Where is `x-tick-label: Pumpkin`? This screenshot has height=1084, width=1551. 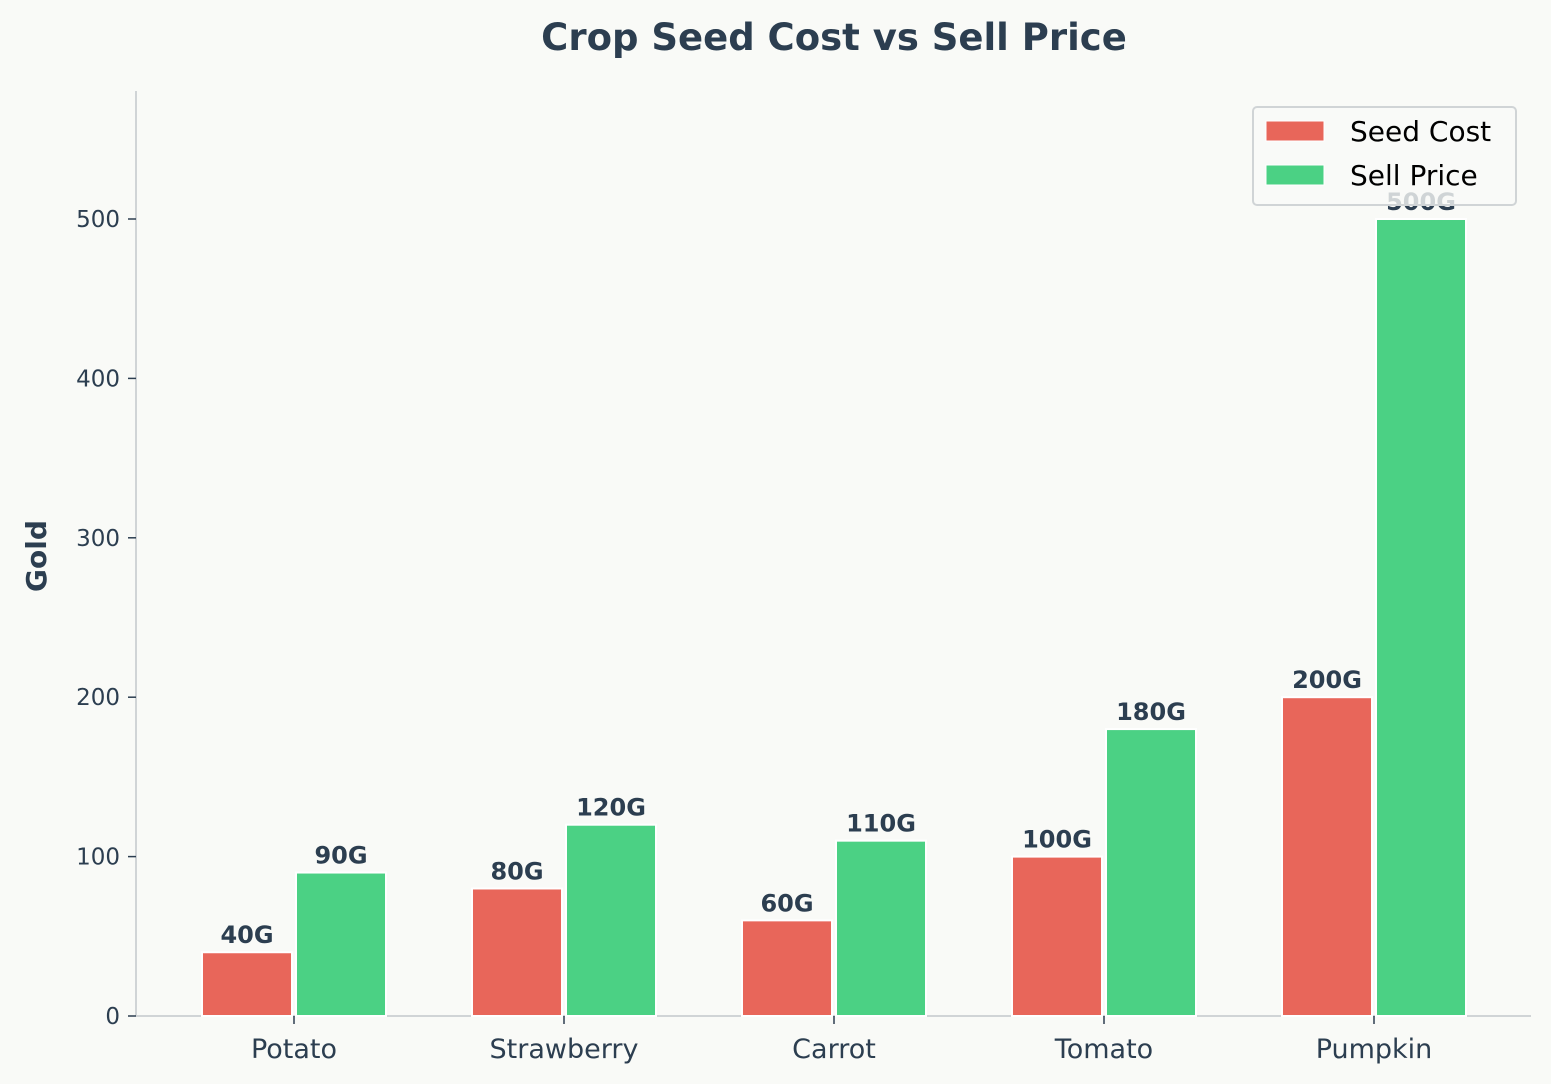
x-tick-label: Pumpkin is located at coordinates (1374, 1049).